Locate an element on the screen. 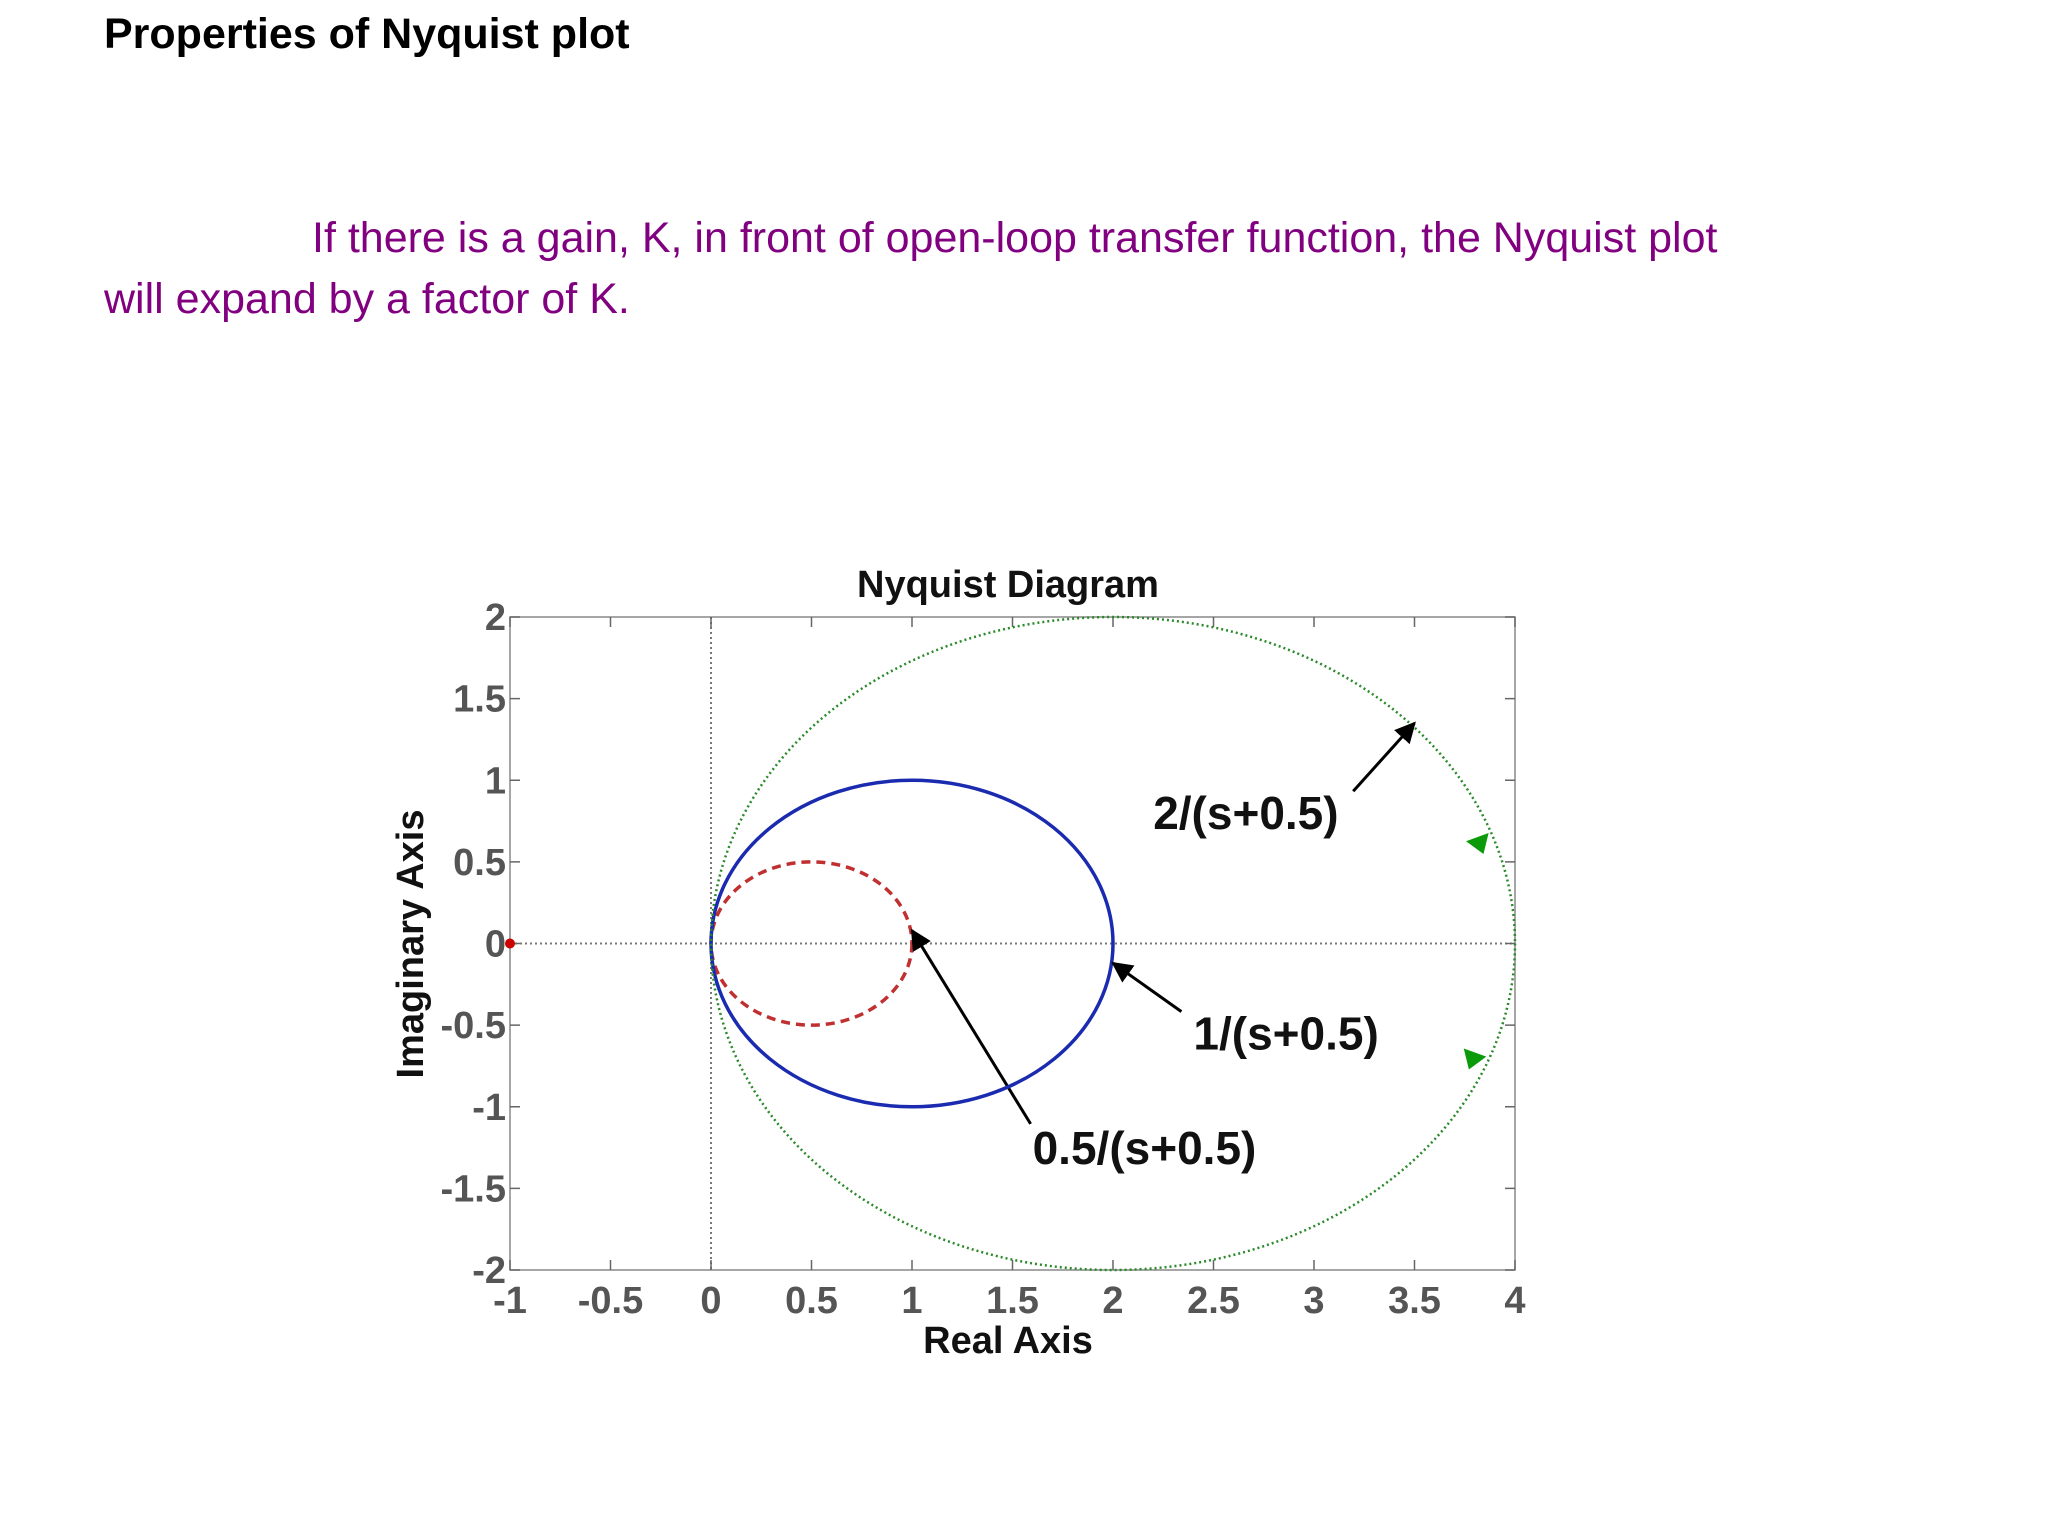 The width and height of the screenshot is (2048, 1536). x-tick-label: 1.5 is located at coordinates (1012, 1301).